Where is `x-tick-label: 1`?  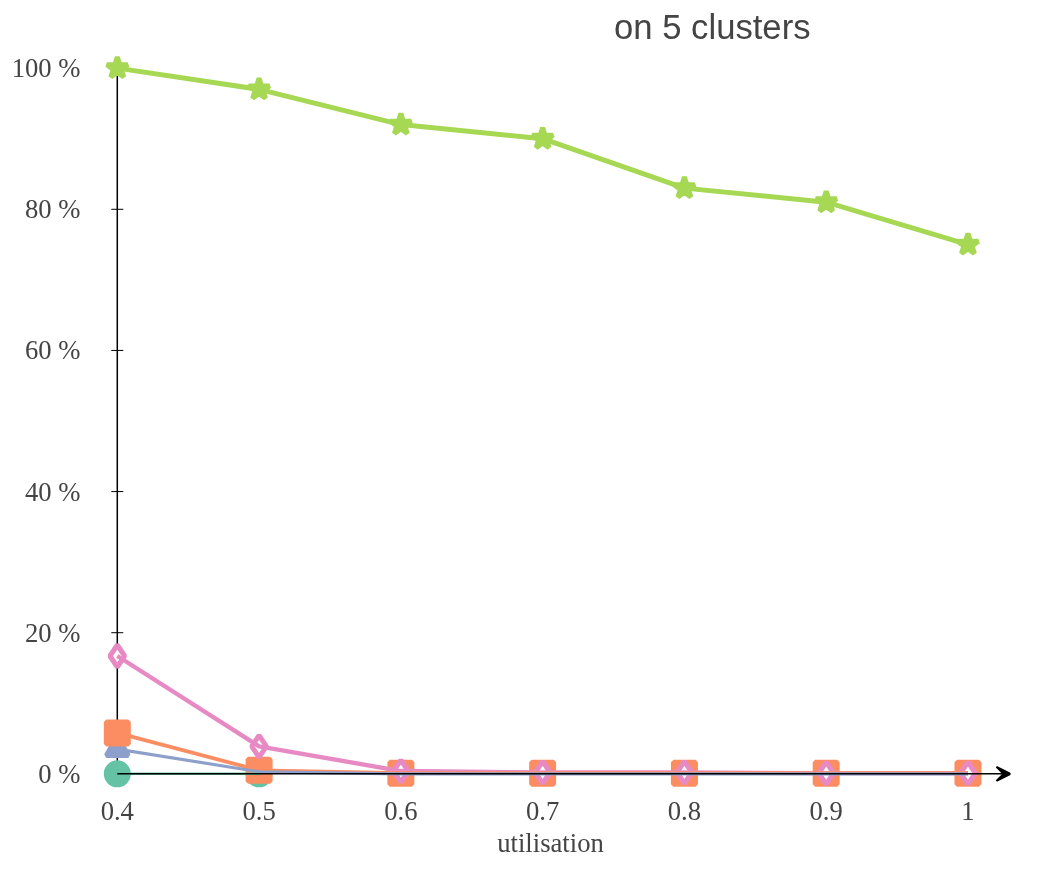
x-tick-label: 1 is located at coordinates (968, 810).